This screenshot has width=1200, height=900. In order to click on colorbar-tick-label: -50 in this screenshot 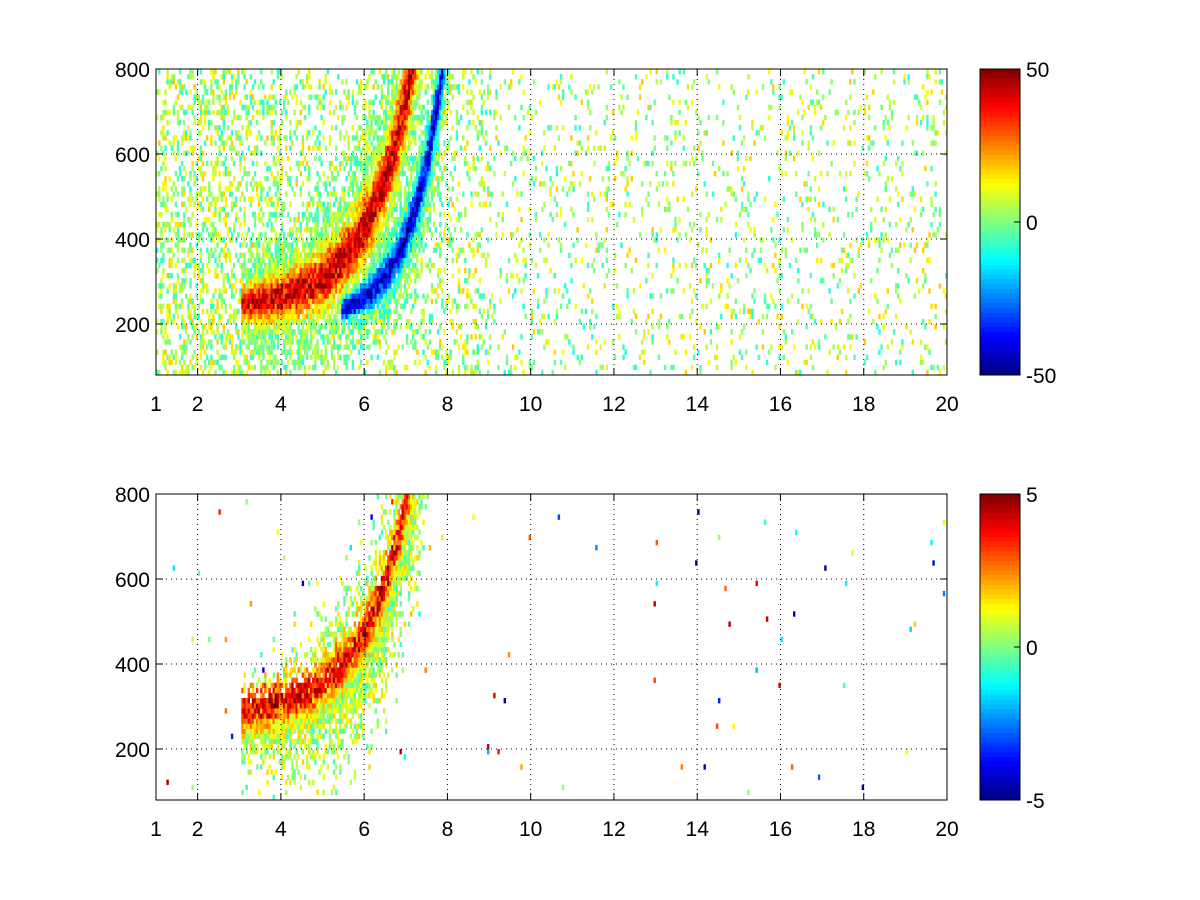, I will do `click(1041, 376)`.